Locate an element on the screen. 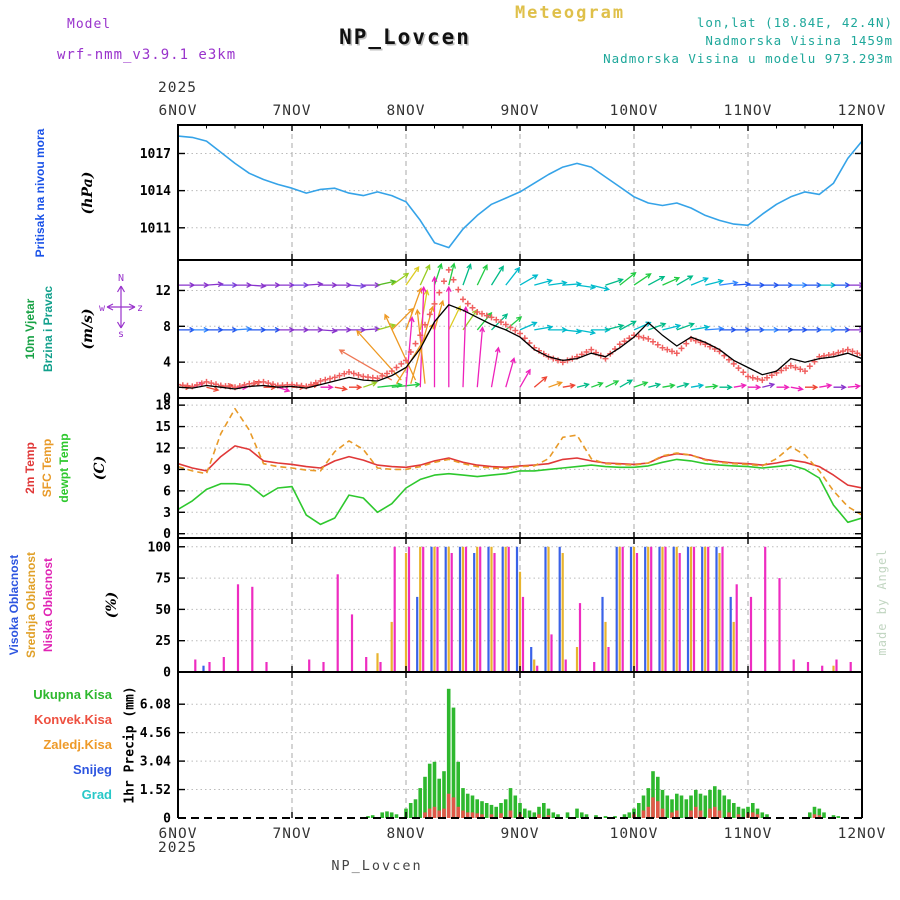 The height and width of the screenshot is (900, 900). footer-station-label: NP_Lovcen is located at coordinates (377, 866).